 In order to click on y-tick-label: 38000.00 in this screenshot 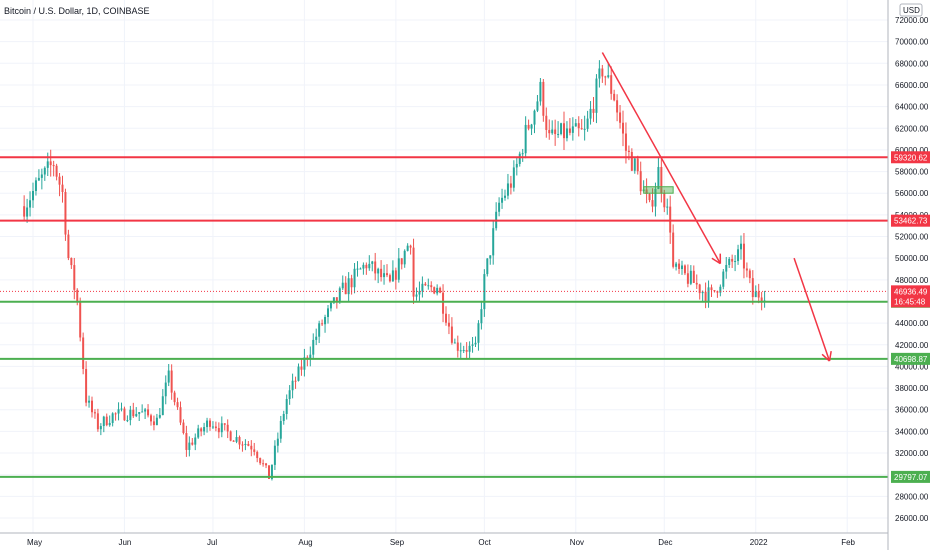, I will do `click(912, 388)`.